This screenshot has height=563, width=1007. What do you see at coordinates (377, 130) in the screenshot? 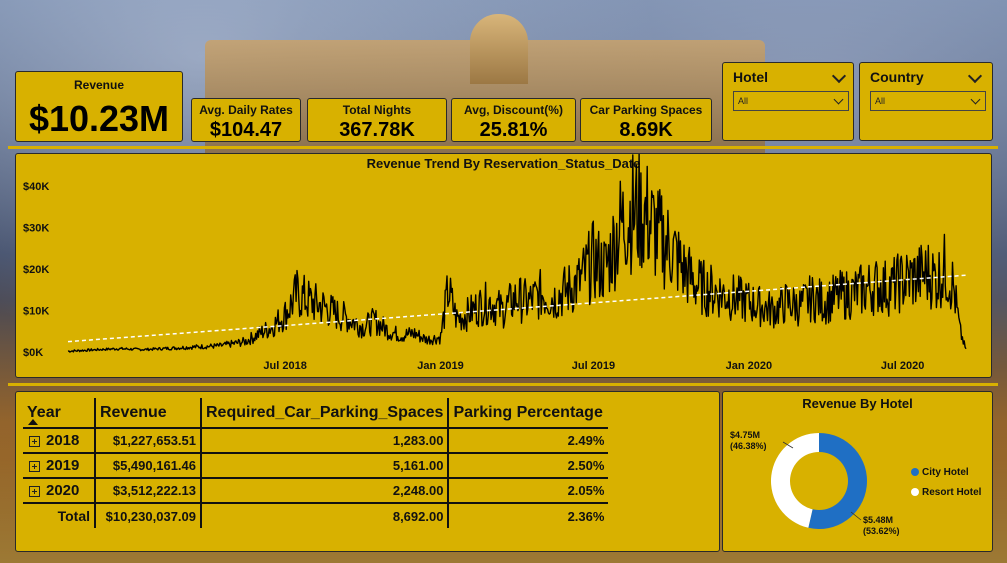
I see `kpi-nights-value: 367.78K` at bounding box center [377, 130].